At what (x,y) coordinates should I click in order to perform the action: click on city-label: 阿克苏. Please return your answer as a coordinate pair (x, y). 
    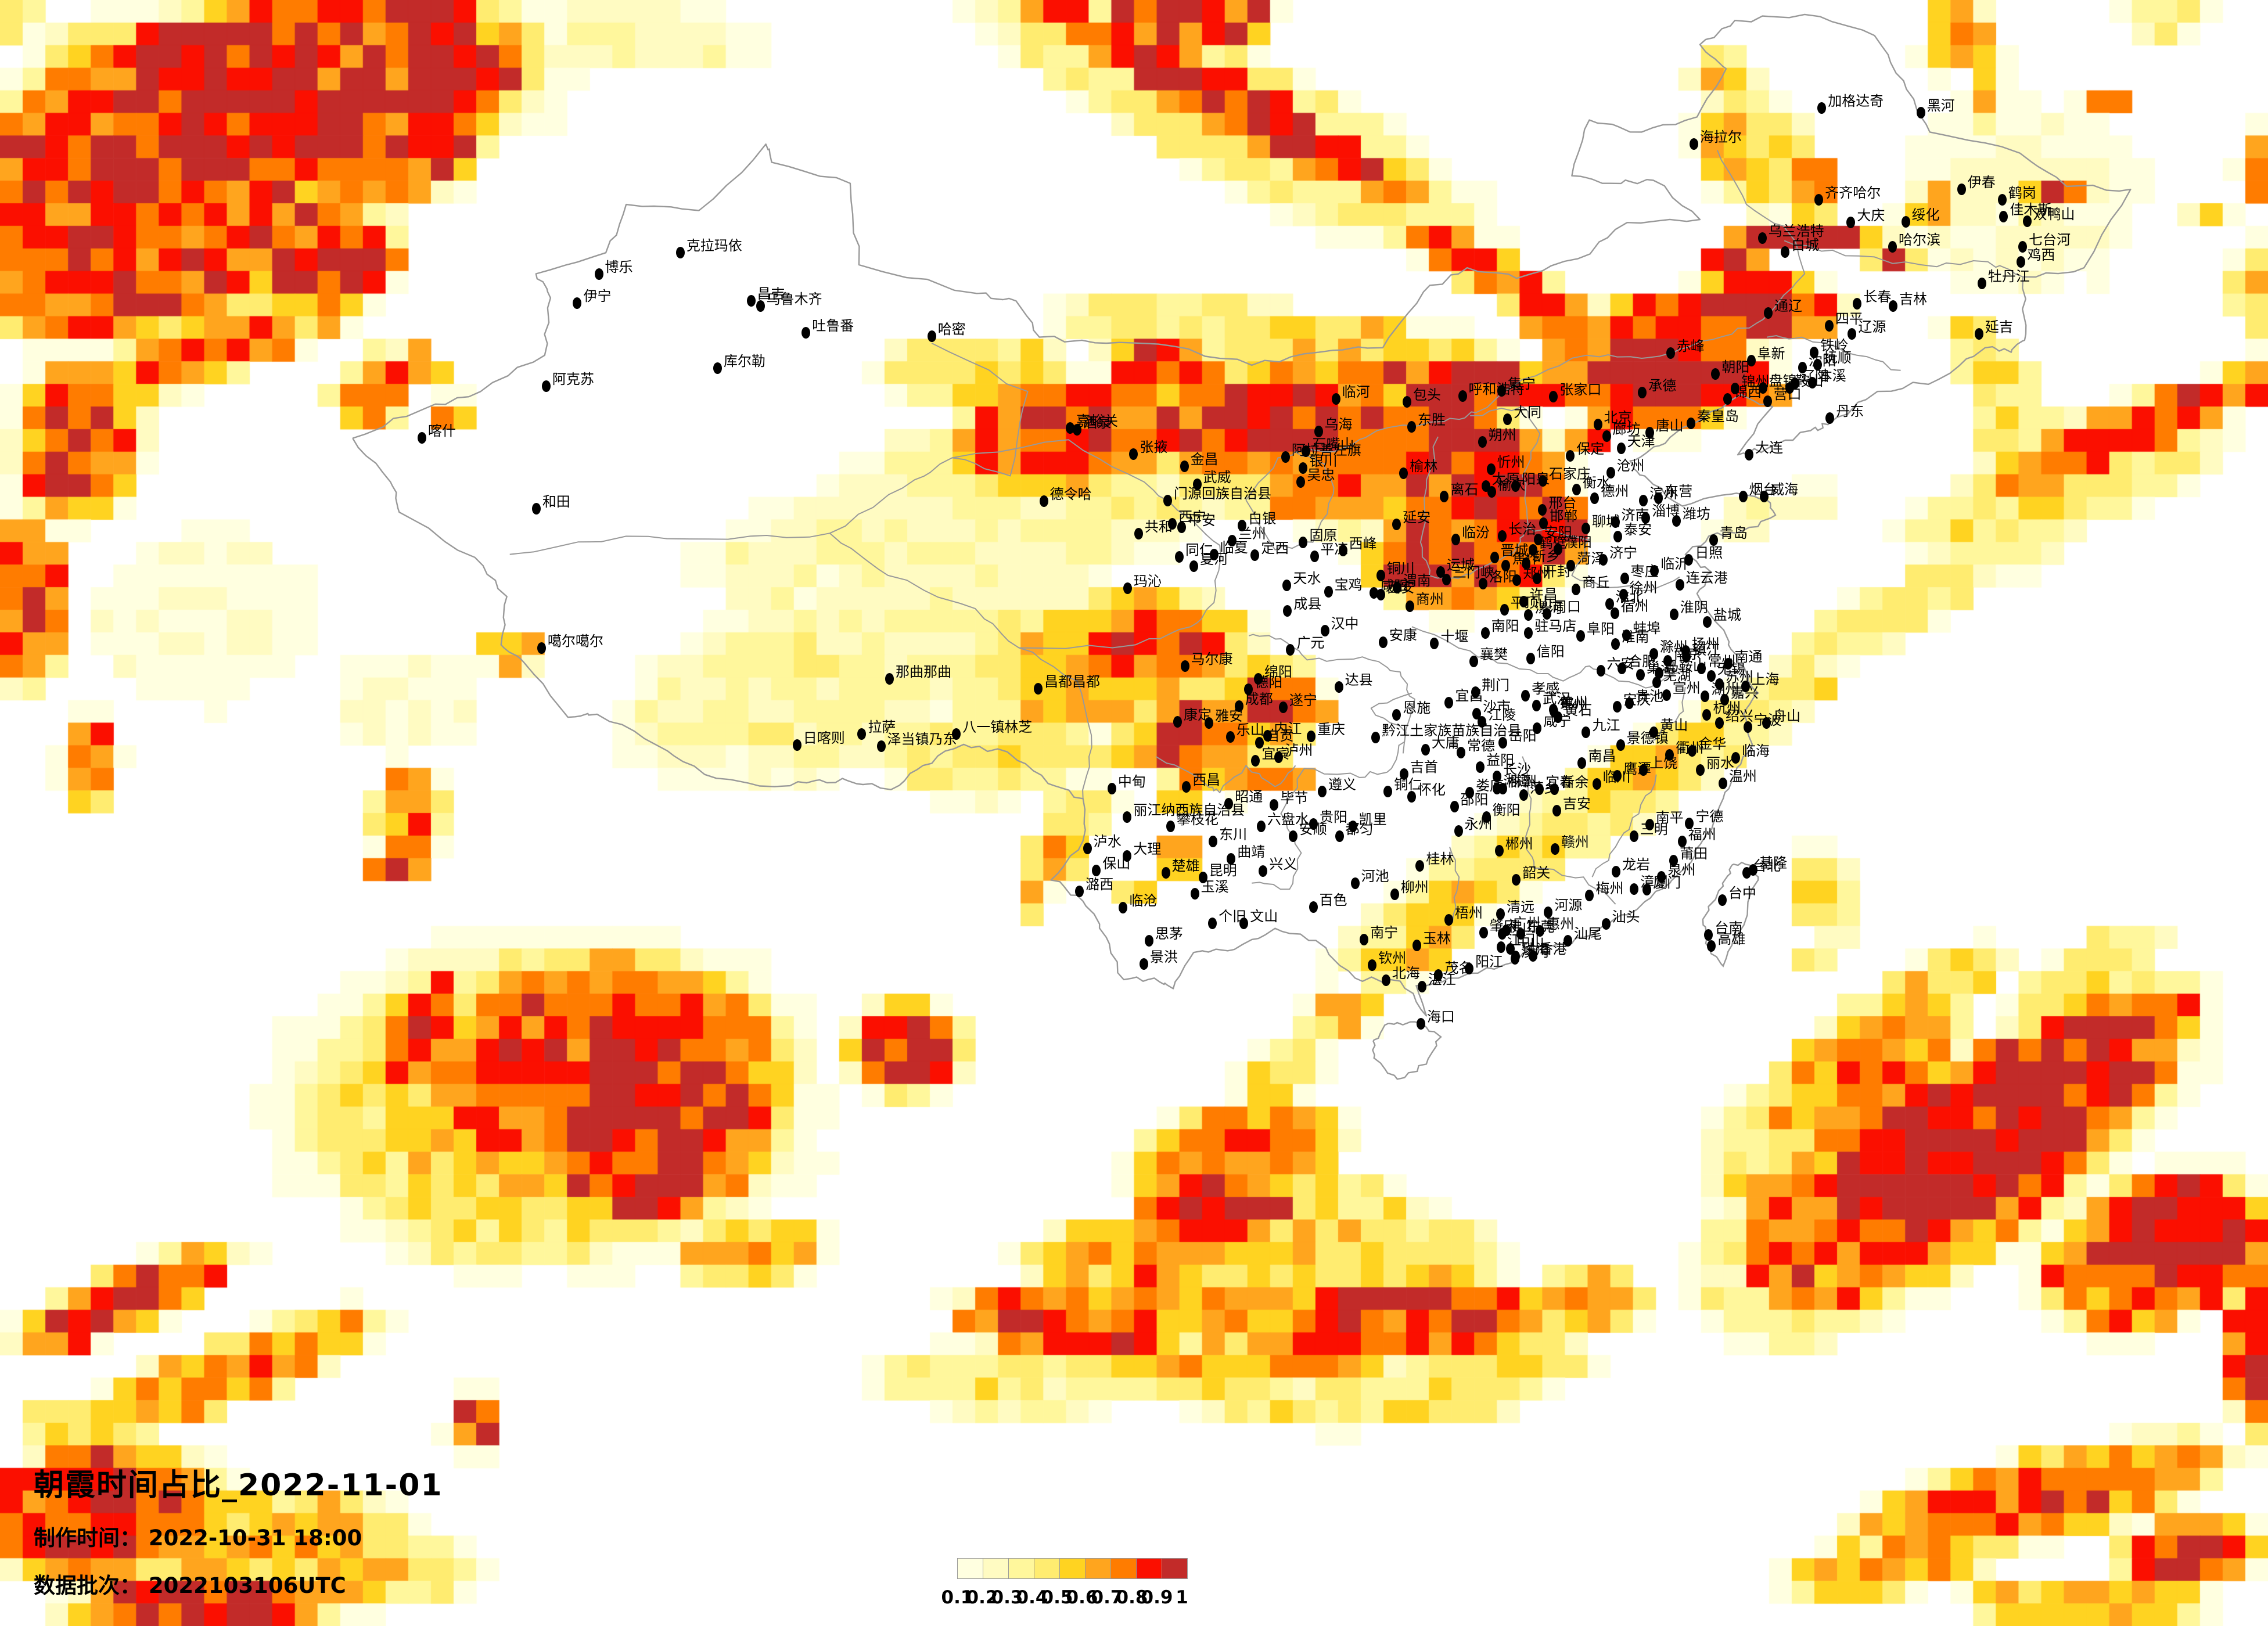
    Looking at the image, I should click on (573, 380).